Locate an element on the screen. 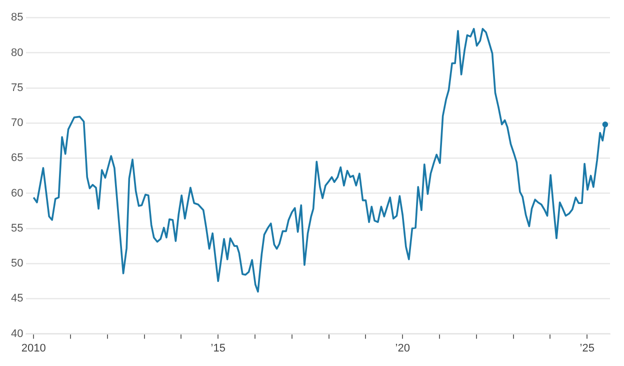  y-tick-label: 85 is located at coordinates (17, 18).